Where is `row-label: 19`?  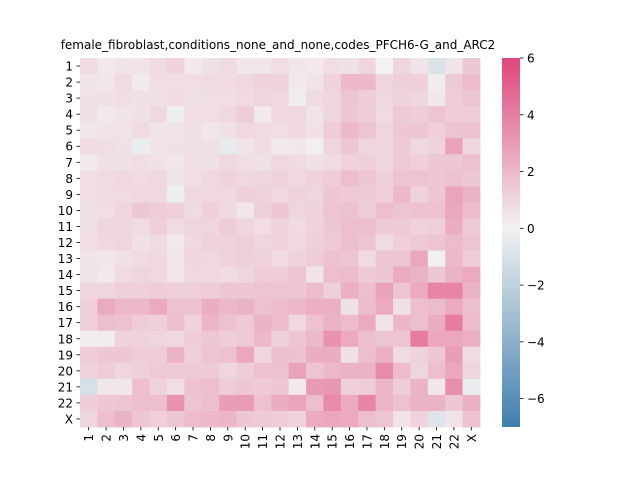 row-label: 19 is located at coordinates (65, 355).